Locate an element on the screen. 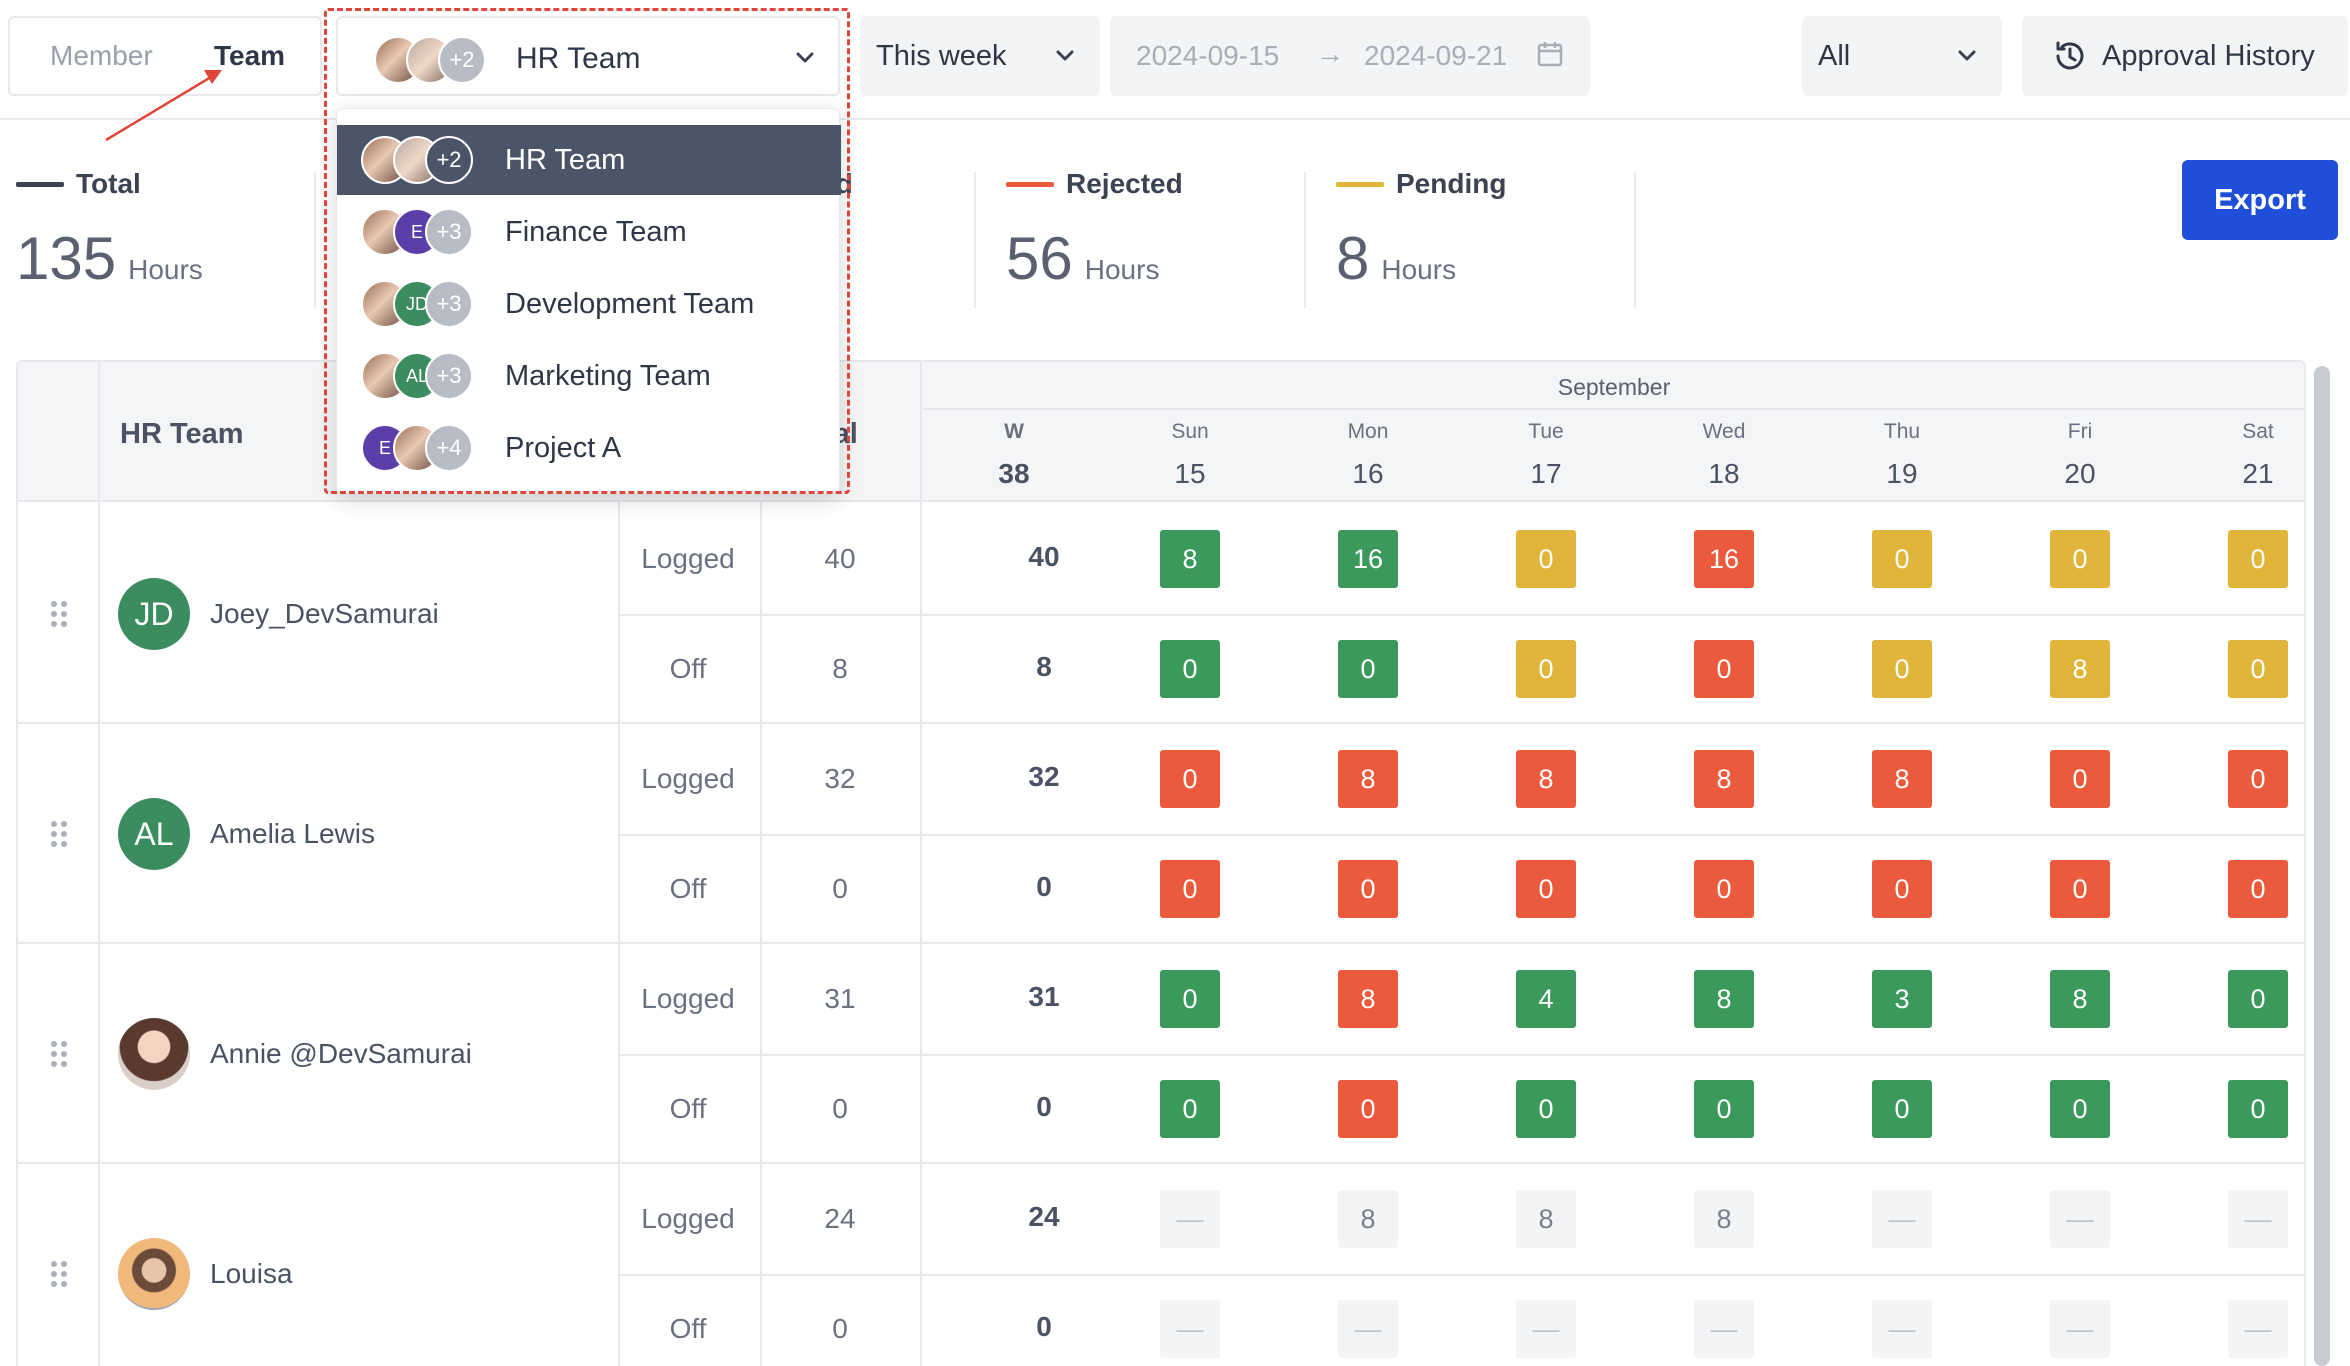 The image size is (2350, 1366). team-option: +2 HR Team is located at coordinates (589, 160).